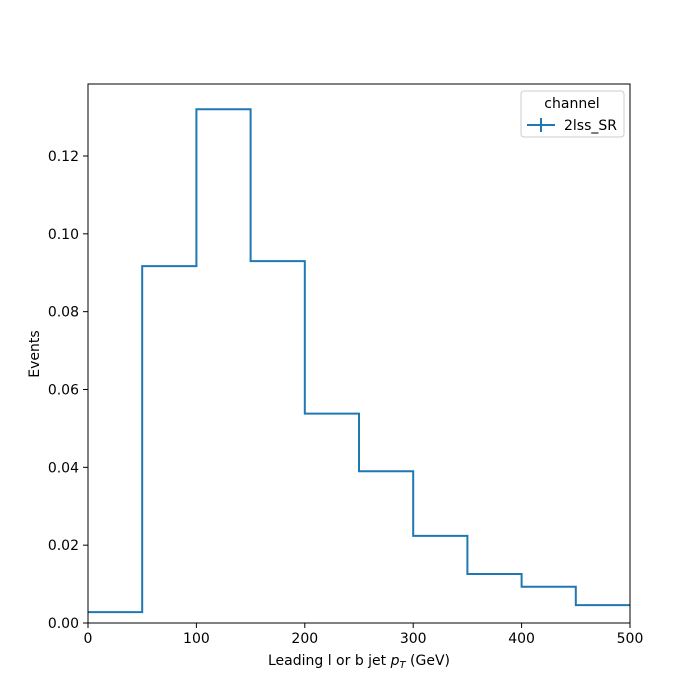 The width and height of the screenshot is (700, 700). What do you see at coordinates (428, 661) in the screenshot?
I see `x-axis-title-suffix: (GeV)` at bounding box center [428, 661].